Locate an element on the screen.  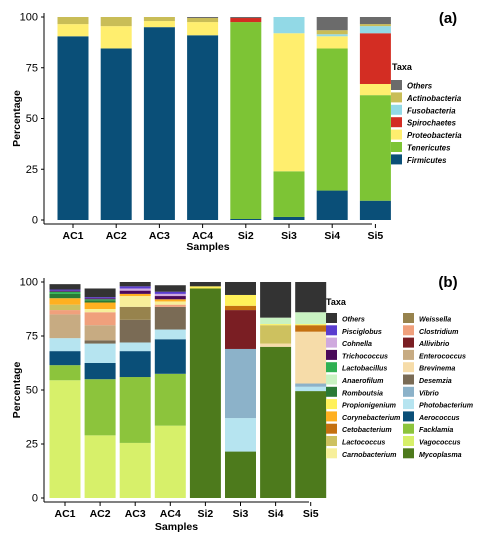
bar-segment-ac4-facklamia is located at coordinates (170, 399).